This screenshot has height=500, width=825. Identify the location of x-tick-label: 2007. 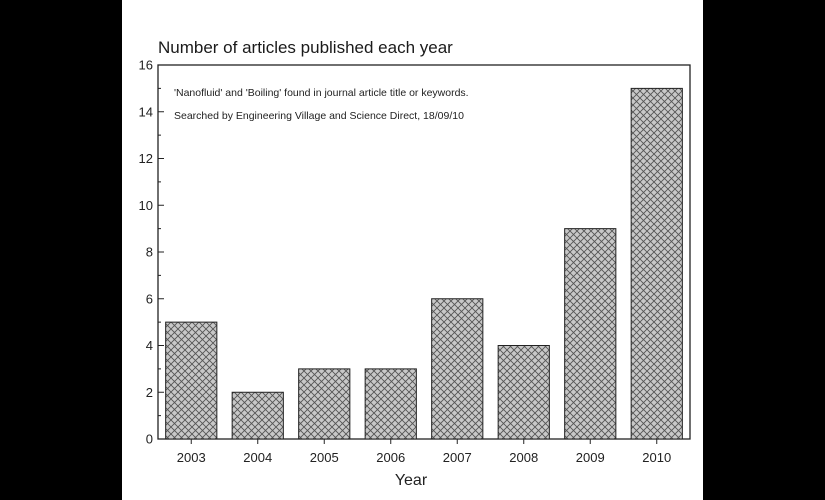
(457, 457).